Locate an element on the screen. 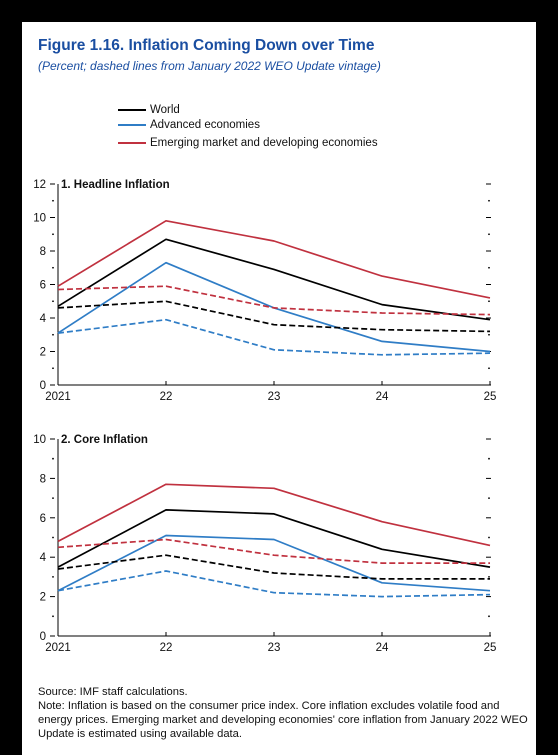  legend-swatch-world is located at coordinates (132, 109).